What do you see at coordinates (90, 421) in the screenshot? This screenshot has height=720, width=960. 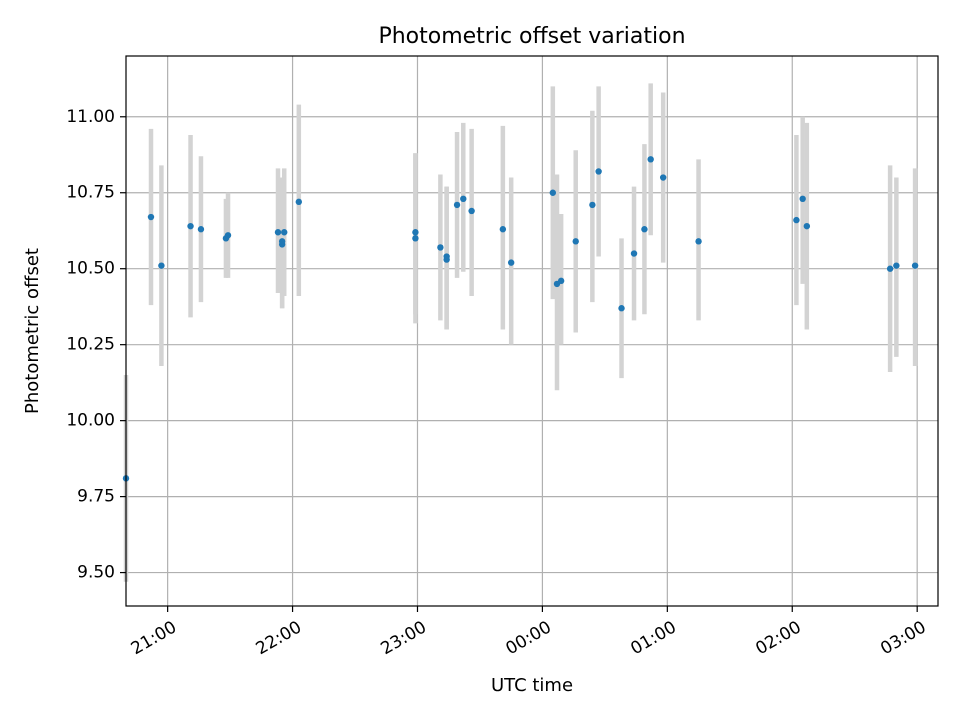 I see `y-tick-label: 10.00` at bounding box center [90, 421].